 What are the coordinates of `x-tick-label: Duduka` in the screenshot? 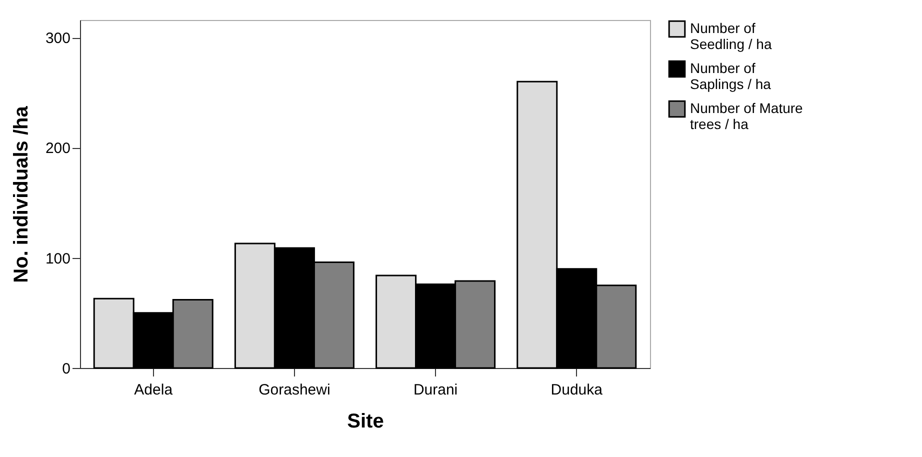 It's located at (577, 390).